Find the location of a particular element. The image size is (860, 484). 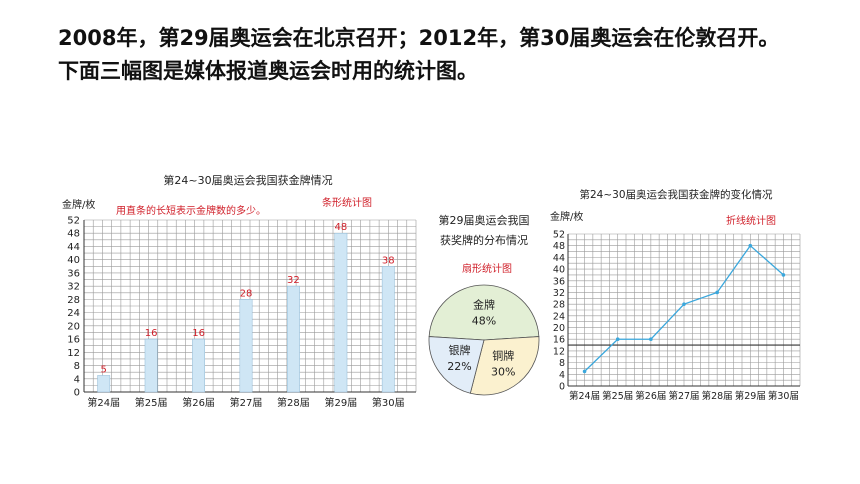

bar-x-tick-label: 第27届 is located at coordinates (246, 402).